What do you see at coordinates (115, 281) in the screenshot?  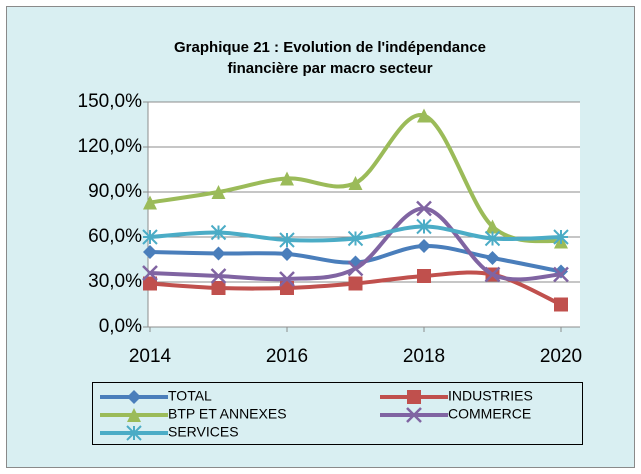 I see `y-tick-label: 30,0%` at bounding box center [115, 281].